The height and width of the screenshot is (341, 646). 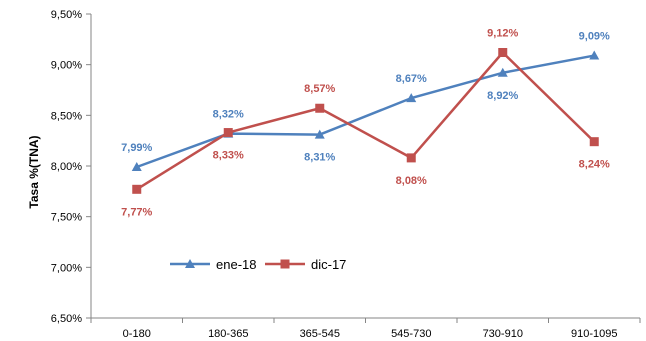 What do you see at coordinates (594, 334) in the screenshot?
I see `x-tick-label: 910-1095` at bounding box center [594, 334].